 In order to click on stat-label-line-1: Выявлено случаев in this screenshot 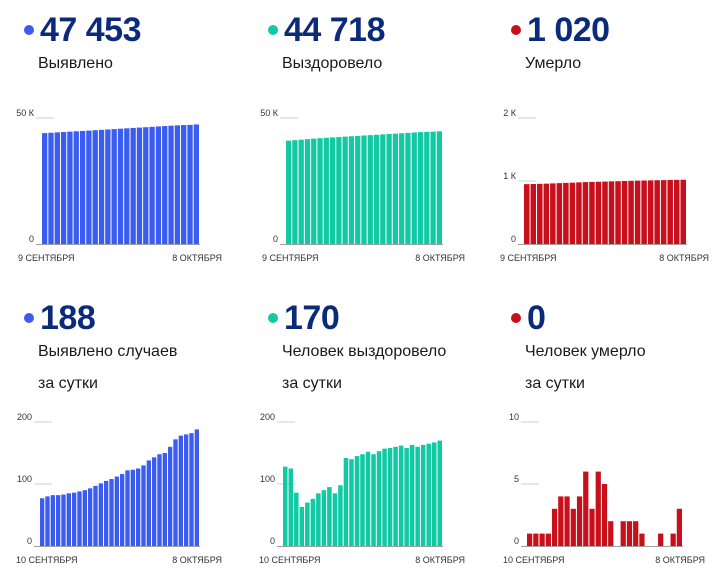, I will do `click(108, 351)`.